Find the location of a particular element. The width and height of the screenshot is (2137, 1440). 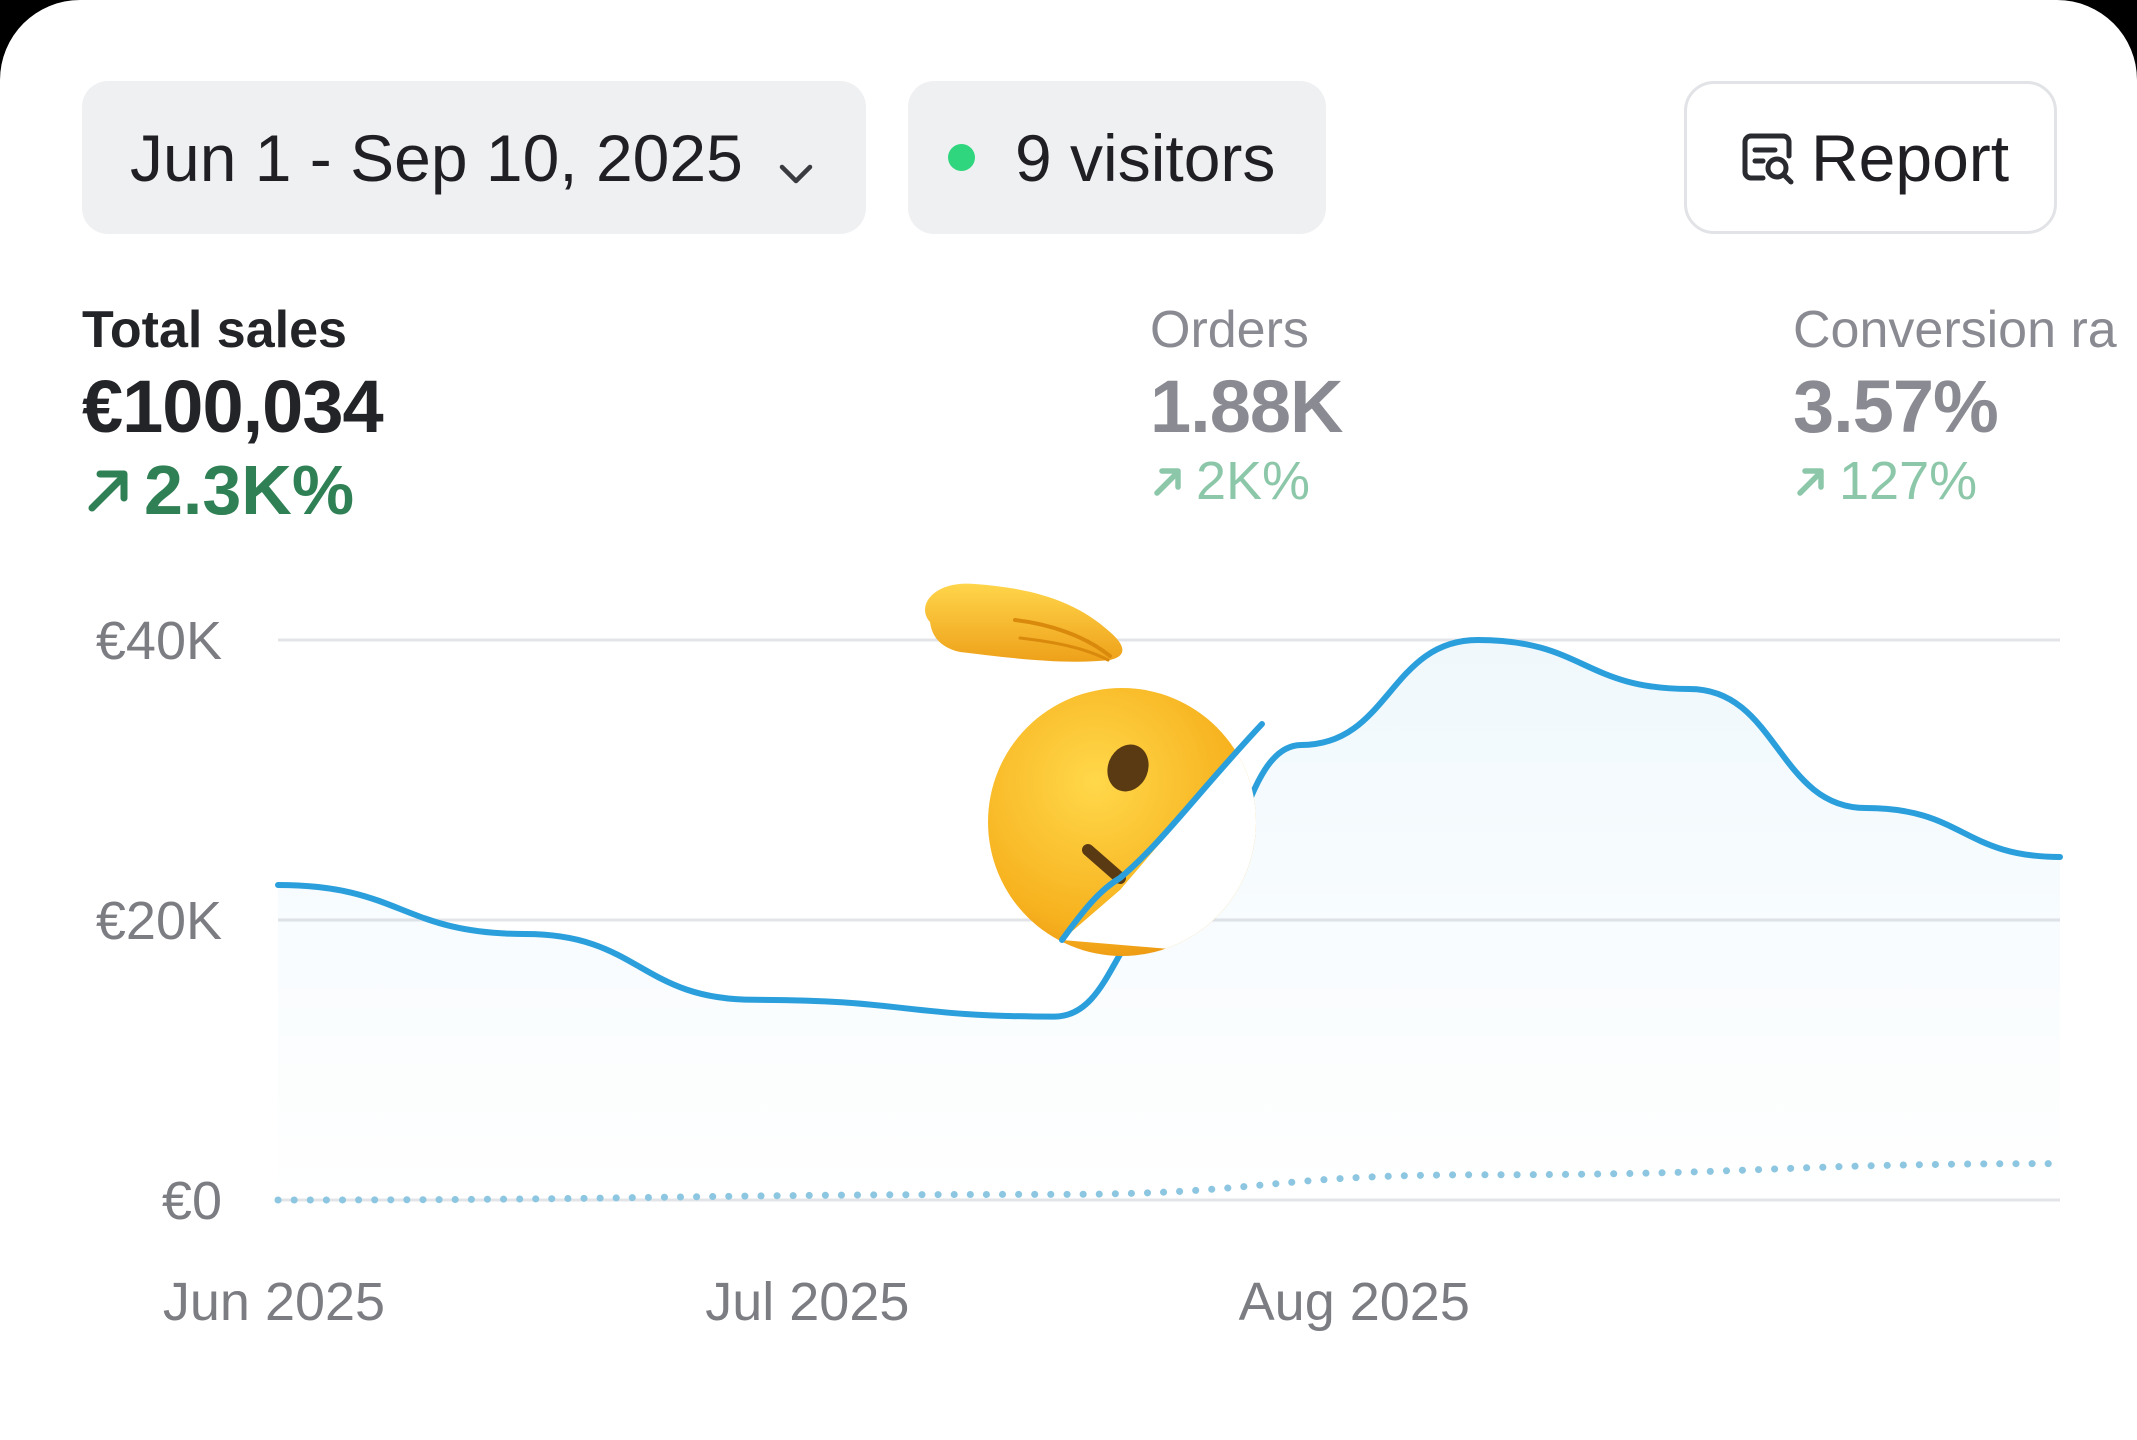

date-range-picker: Jun 1 - Sep 10, 2025 is located at coordinates (474, 157).